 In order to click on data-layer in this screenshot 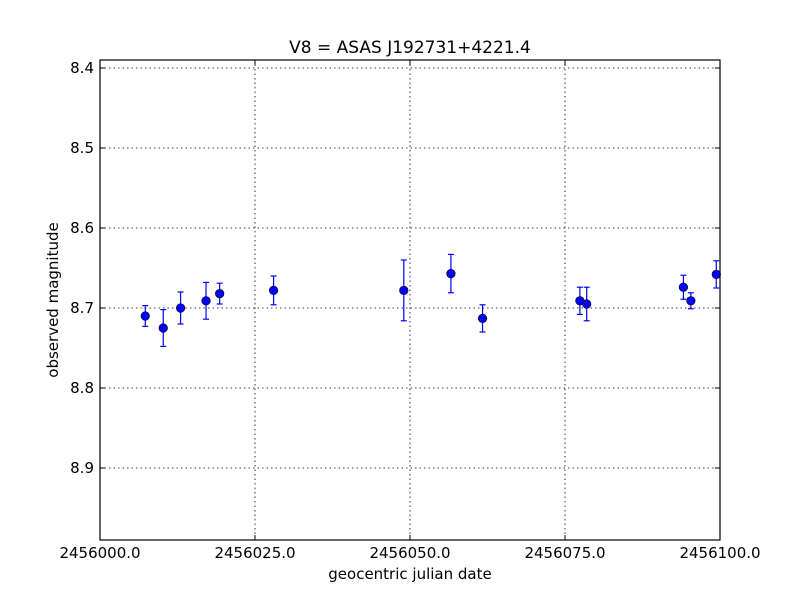, I will do `click(430, 300)`.